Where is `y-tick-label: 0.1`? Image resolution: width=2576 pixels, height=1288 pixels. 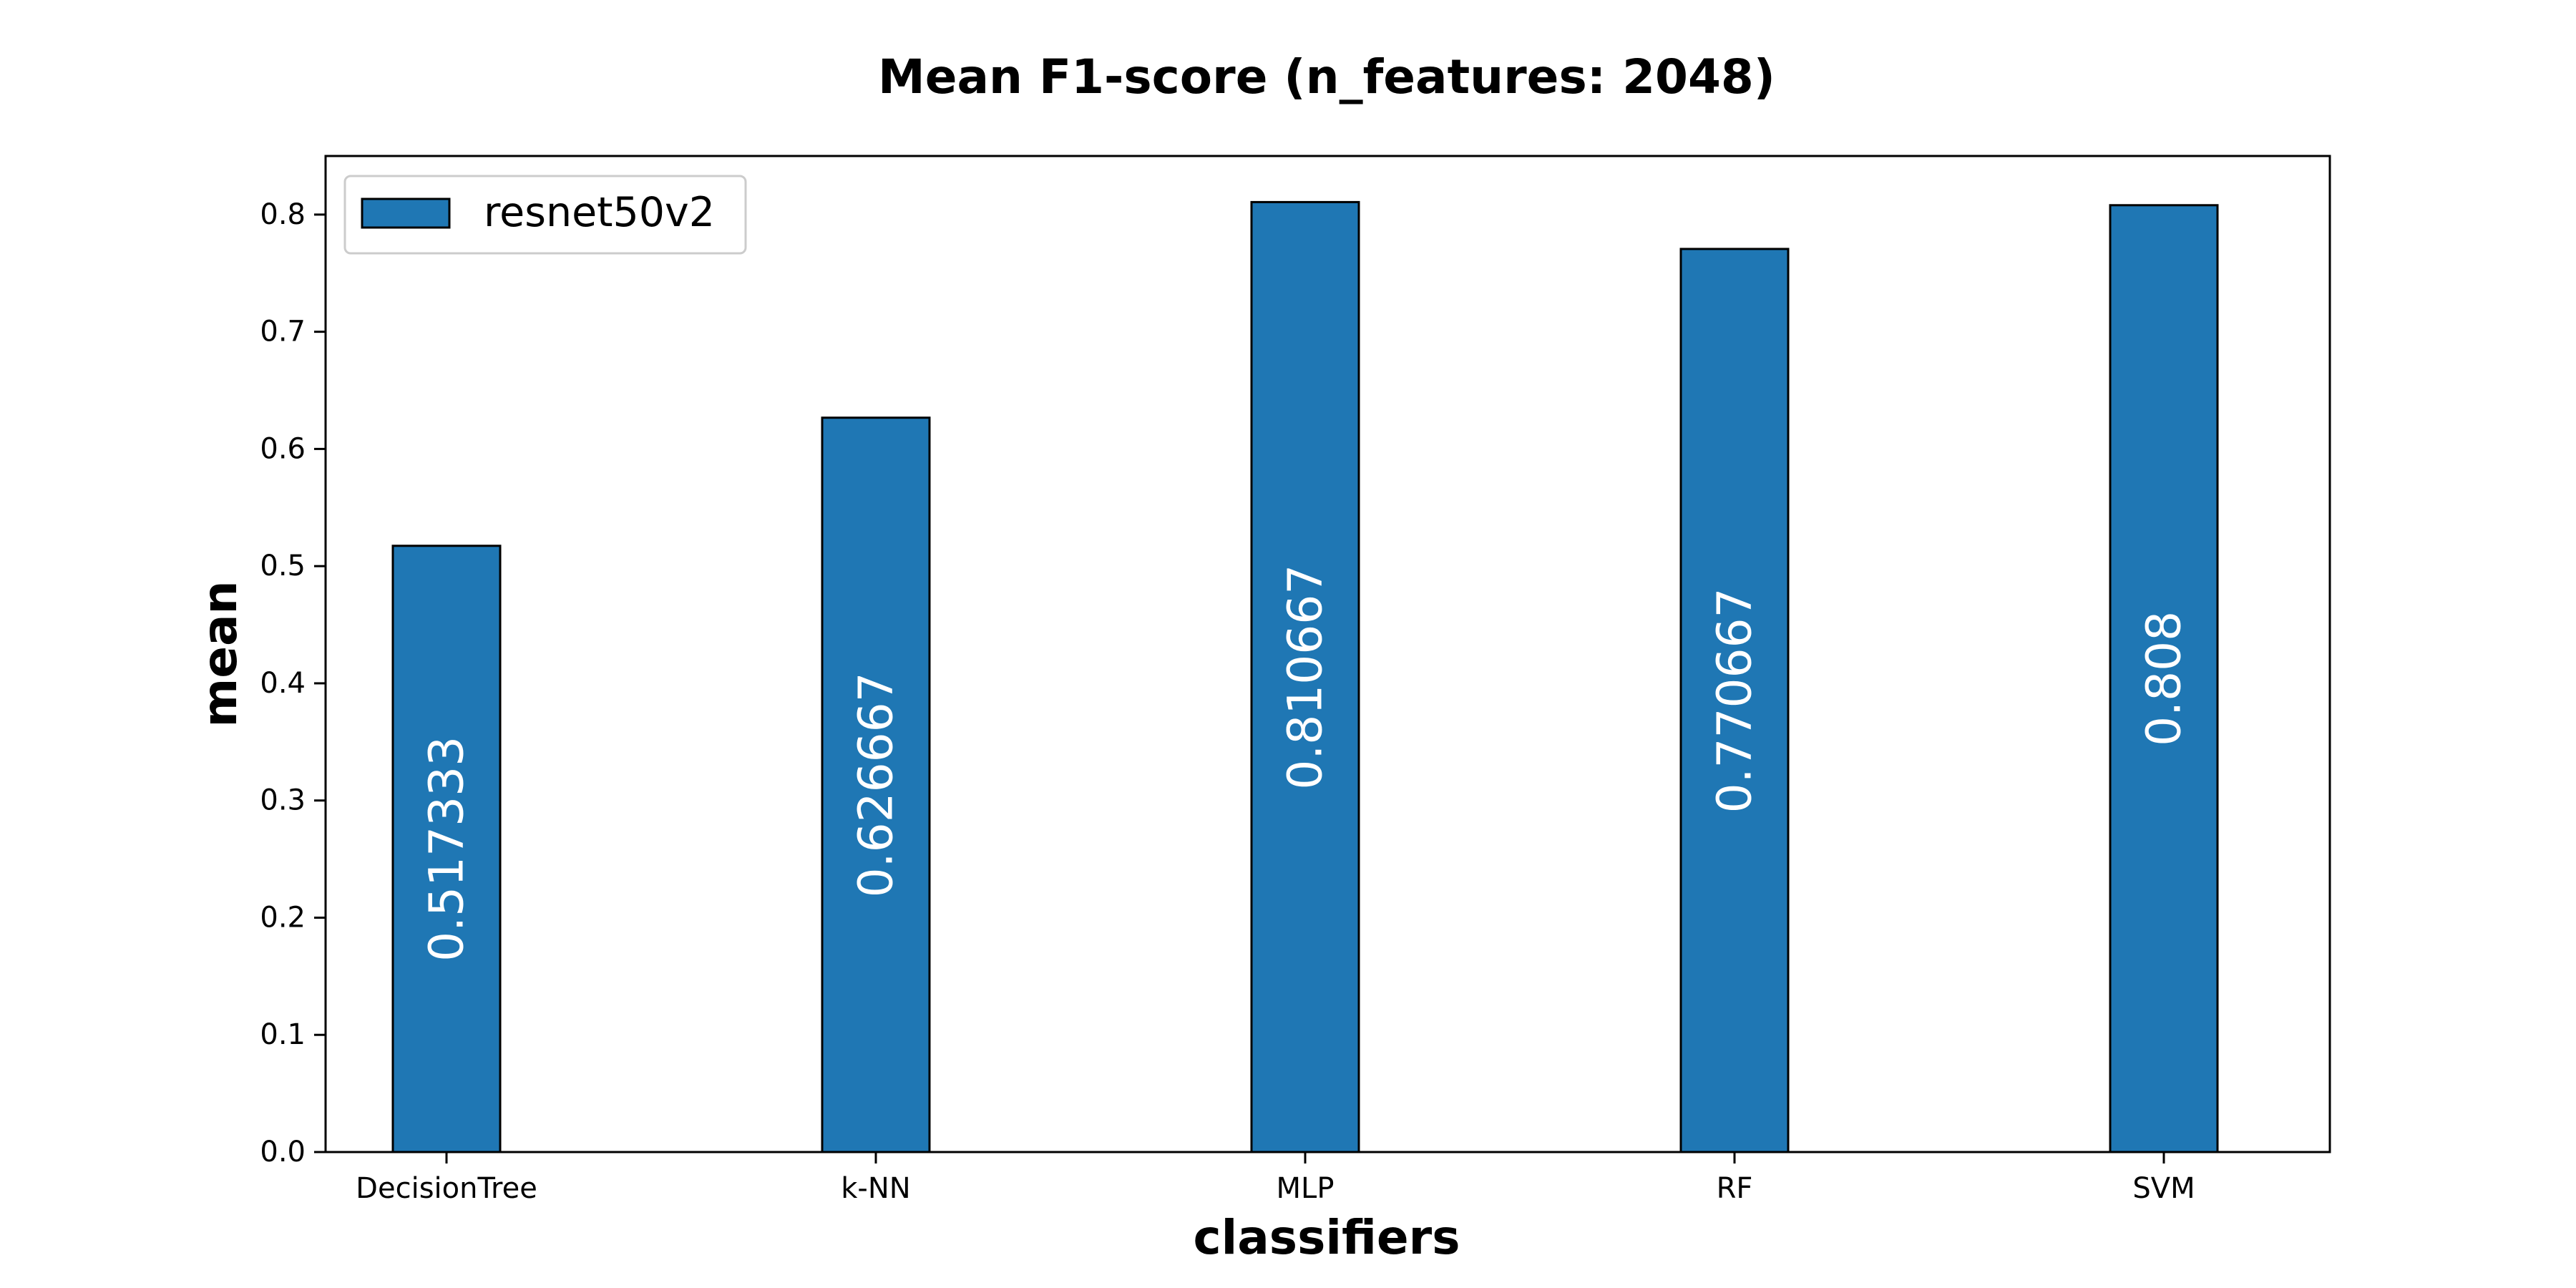 y-tick-label: 0.1 is located at coordinates (283, 1034).